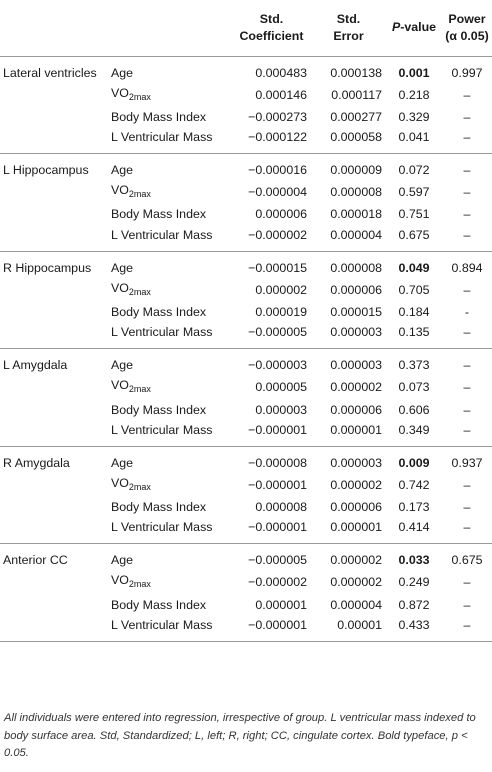 Image resolution: width=492 pixels, height=772 pixels. What do you see at coordinates (348, 28) in the screenshot?
I see `header-std-error: Std. Error` at bounding box center [348, 28].